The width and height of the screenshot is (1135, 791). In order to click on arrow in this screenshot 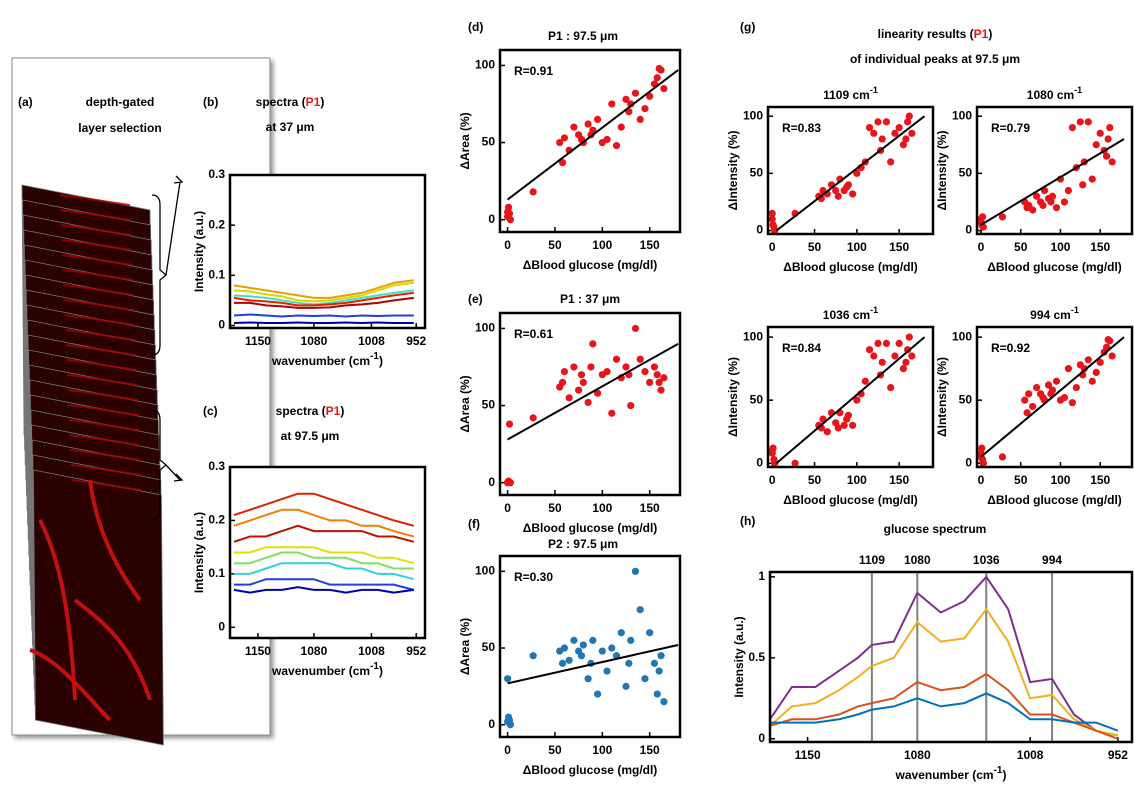, I will do `click(173, 472)`.